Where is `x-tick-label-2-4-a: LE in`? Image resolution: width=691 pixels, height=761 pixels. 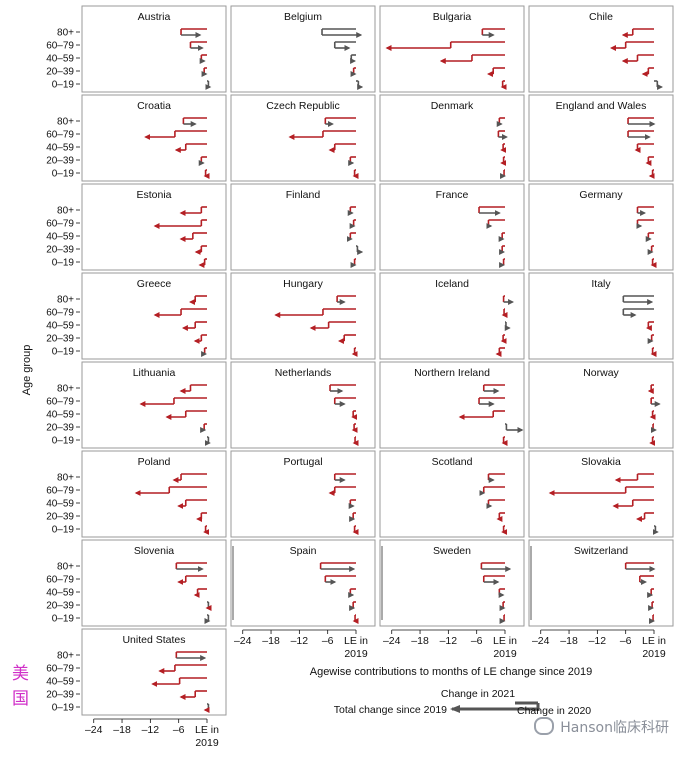 x-tick-label-2-4-a: LE in is located at coordinates (505, 641).